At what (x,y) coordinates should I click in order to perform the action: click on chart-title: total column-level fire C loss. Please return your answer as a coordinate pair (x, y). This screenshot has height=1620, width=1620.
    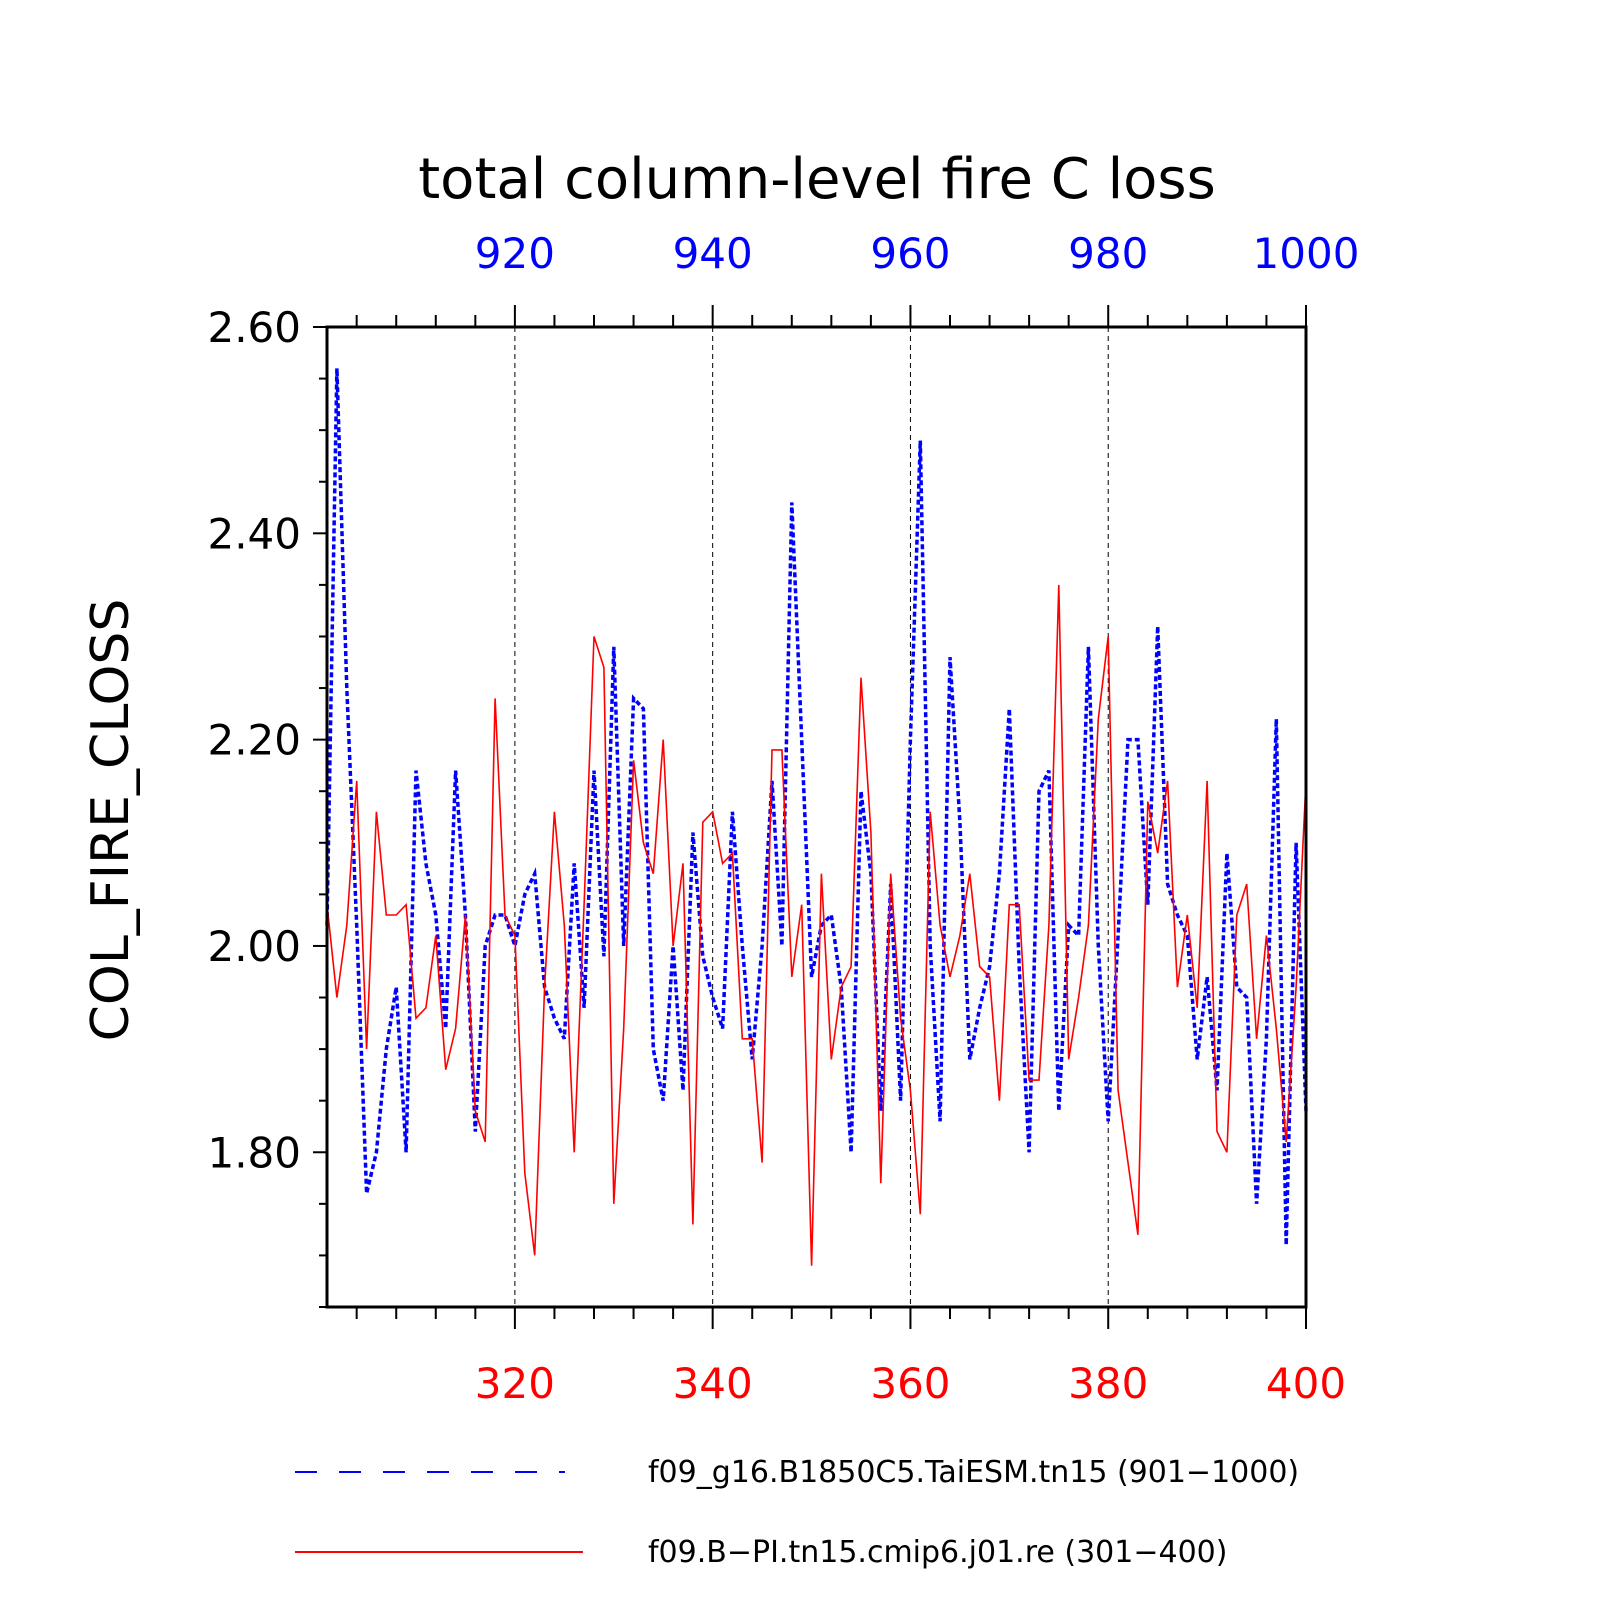
    Looking at the image, I should click on (817, 179).